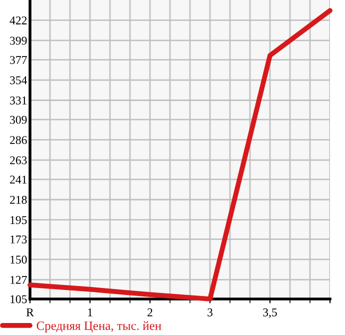 This screenshot has width=345, height=335. I want to click on y-tick-label: 195, so click(18, 220).